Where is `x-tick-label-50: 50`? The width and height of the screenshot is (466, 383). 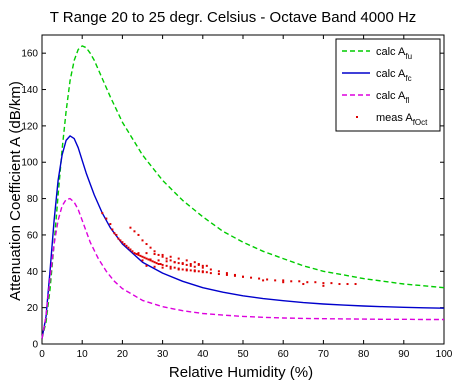 x-tick-label-50: 50 is located at coordinates (243, 354).